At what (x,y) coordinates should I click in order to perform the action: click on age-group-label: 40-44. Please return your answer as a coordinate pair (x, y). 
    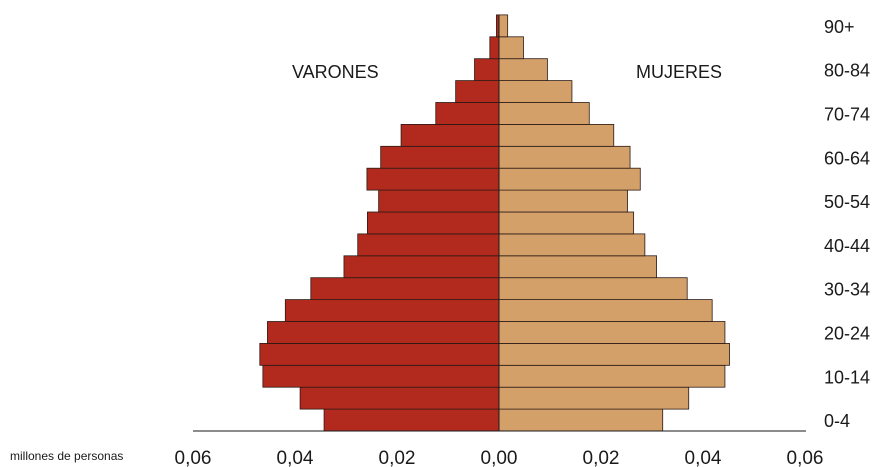
    Looking at the image, I should click on (847, 246).